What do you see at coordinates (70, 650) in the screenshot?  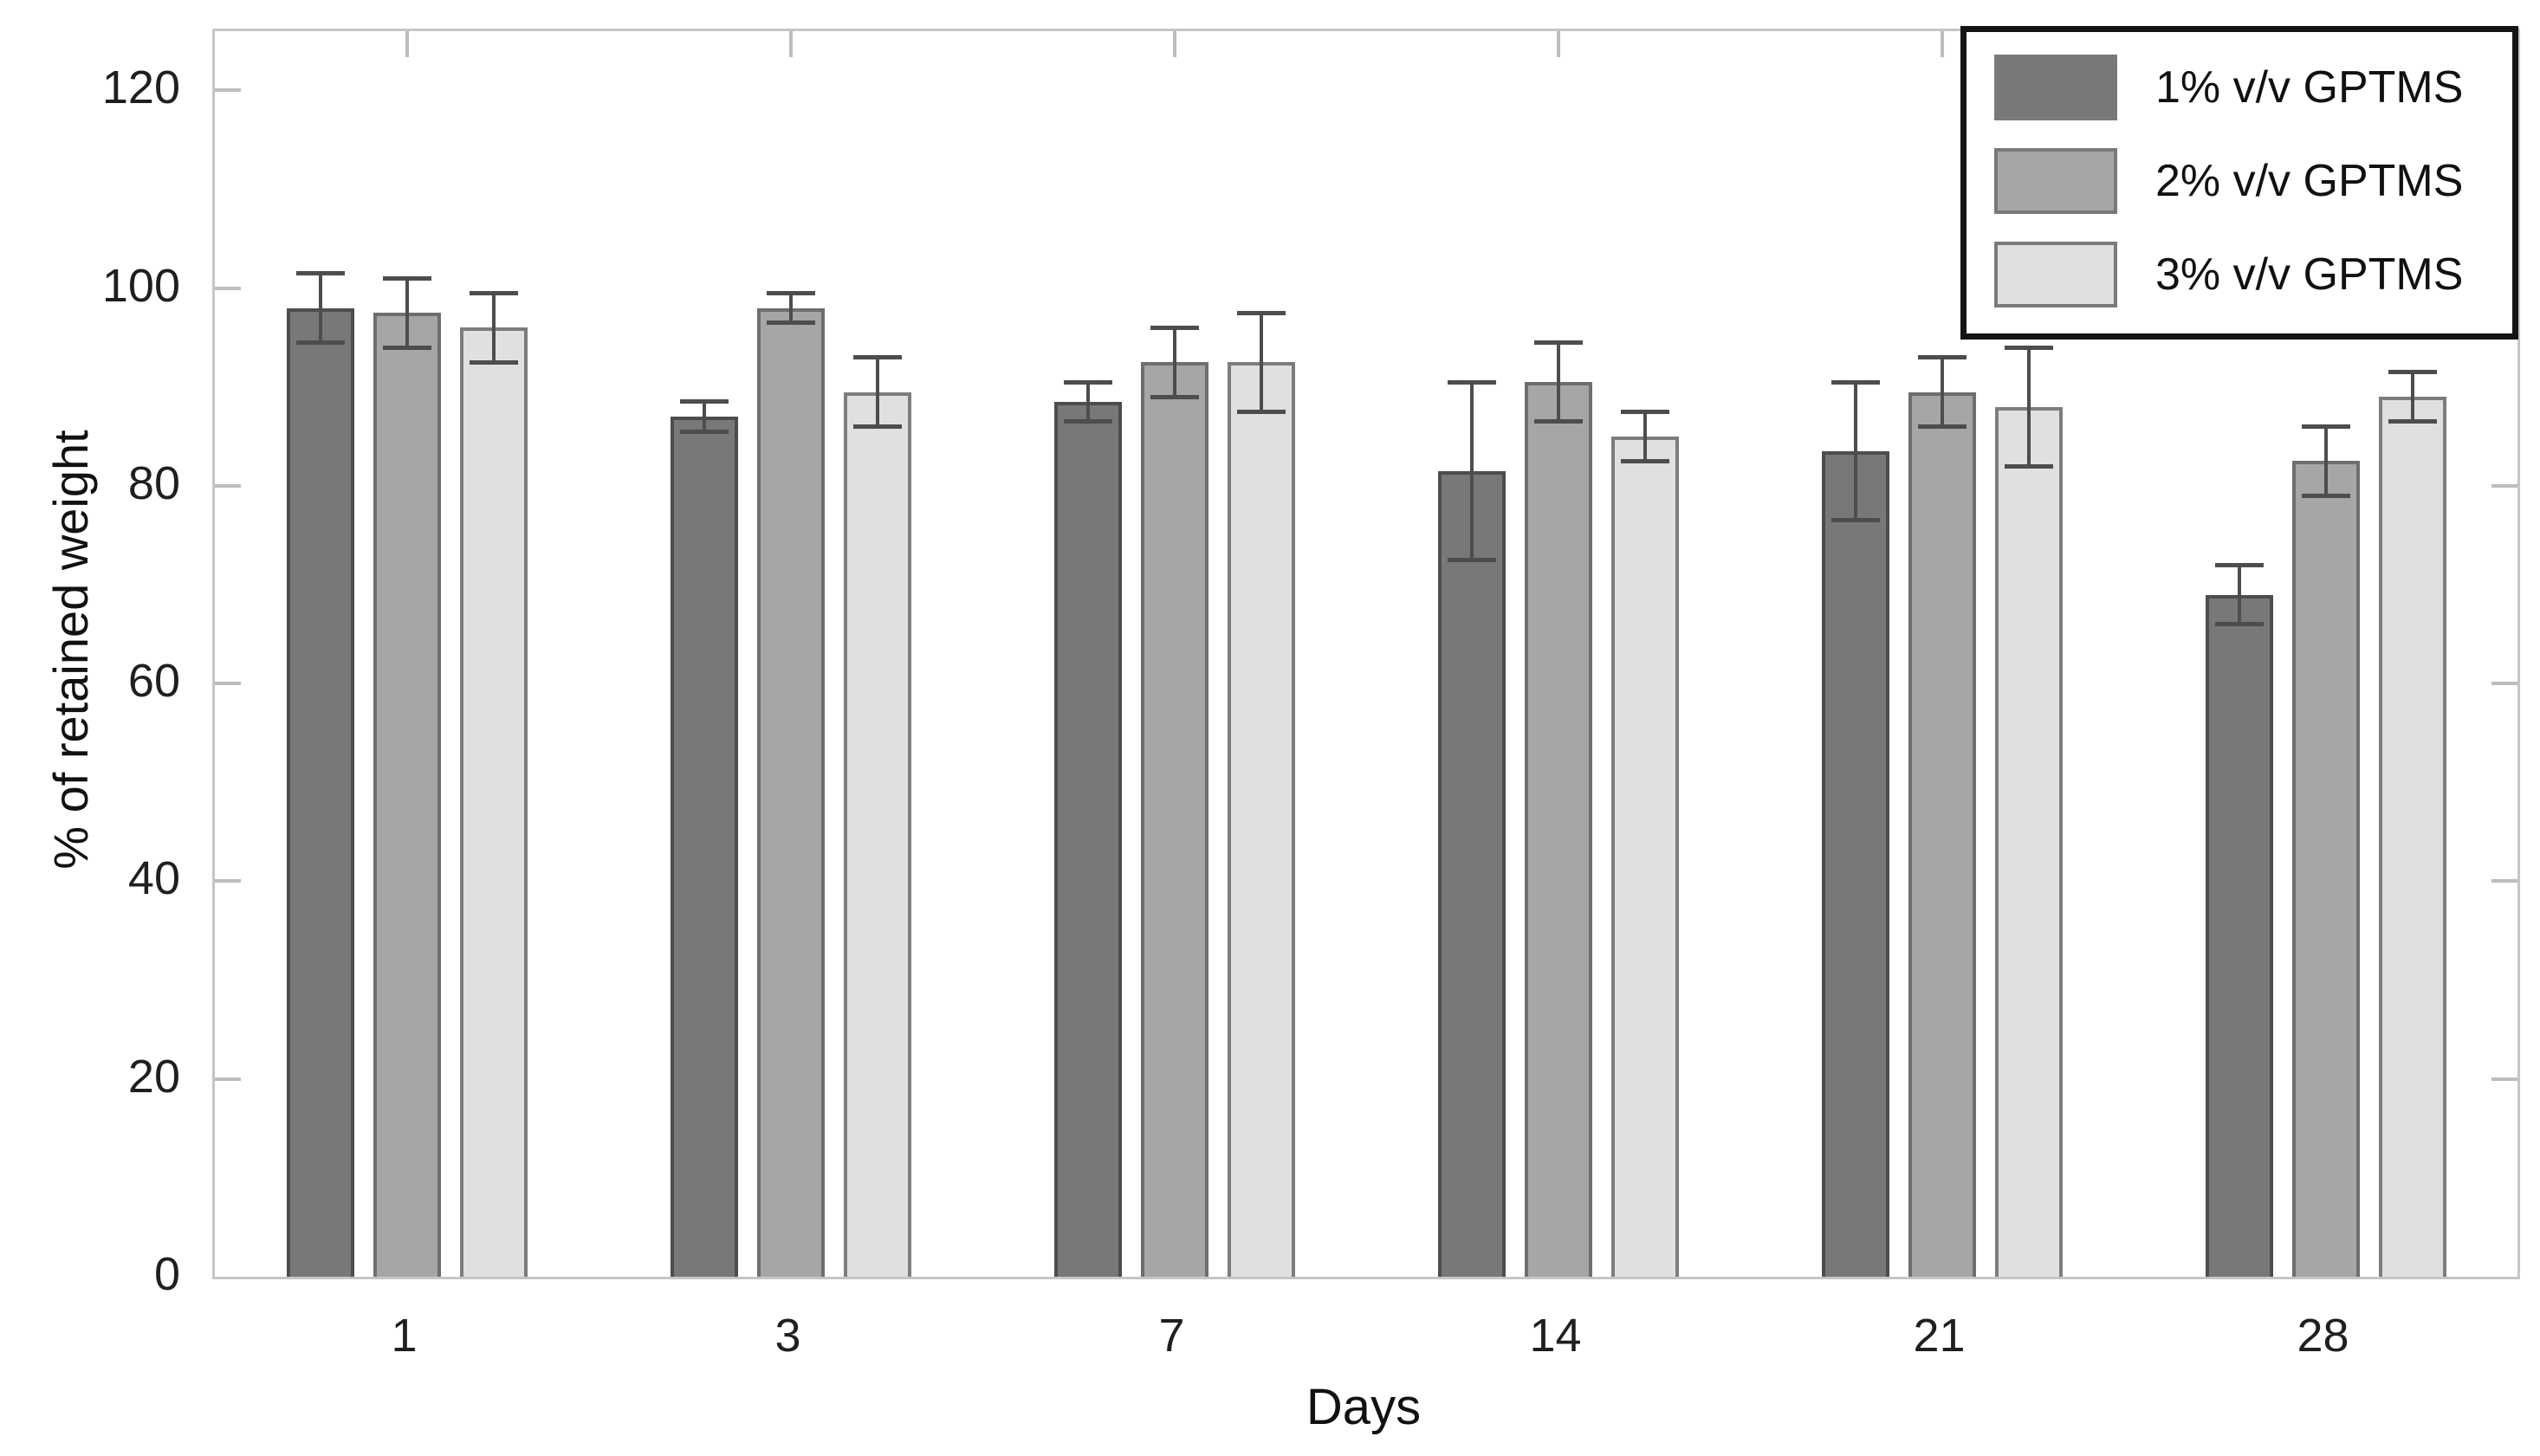 I see `y-axis-title: % of retained weight` at bounding box center [70, 650].